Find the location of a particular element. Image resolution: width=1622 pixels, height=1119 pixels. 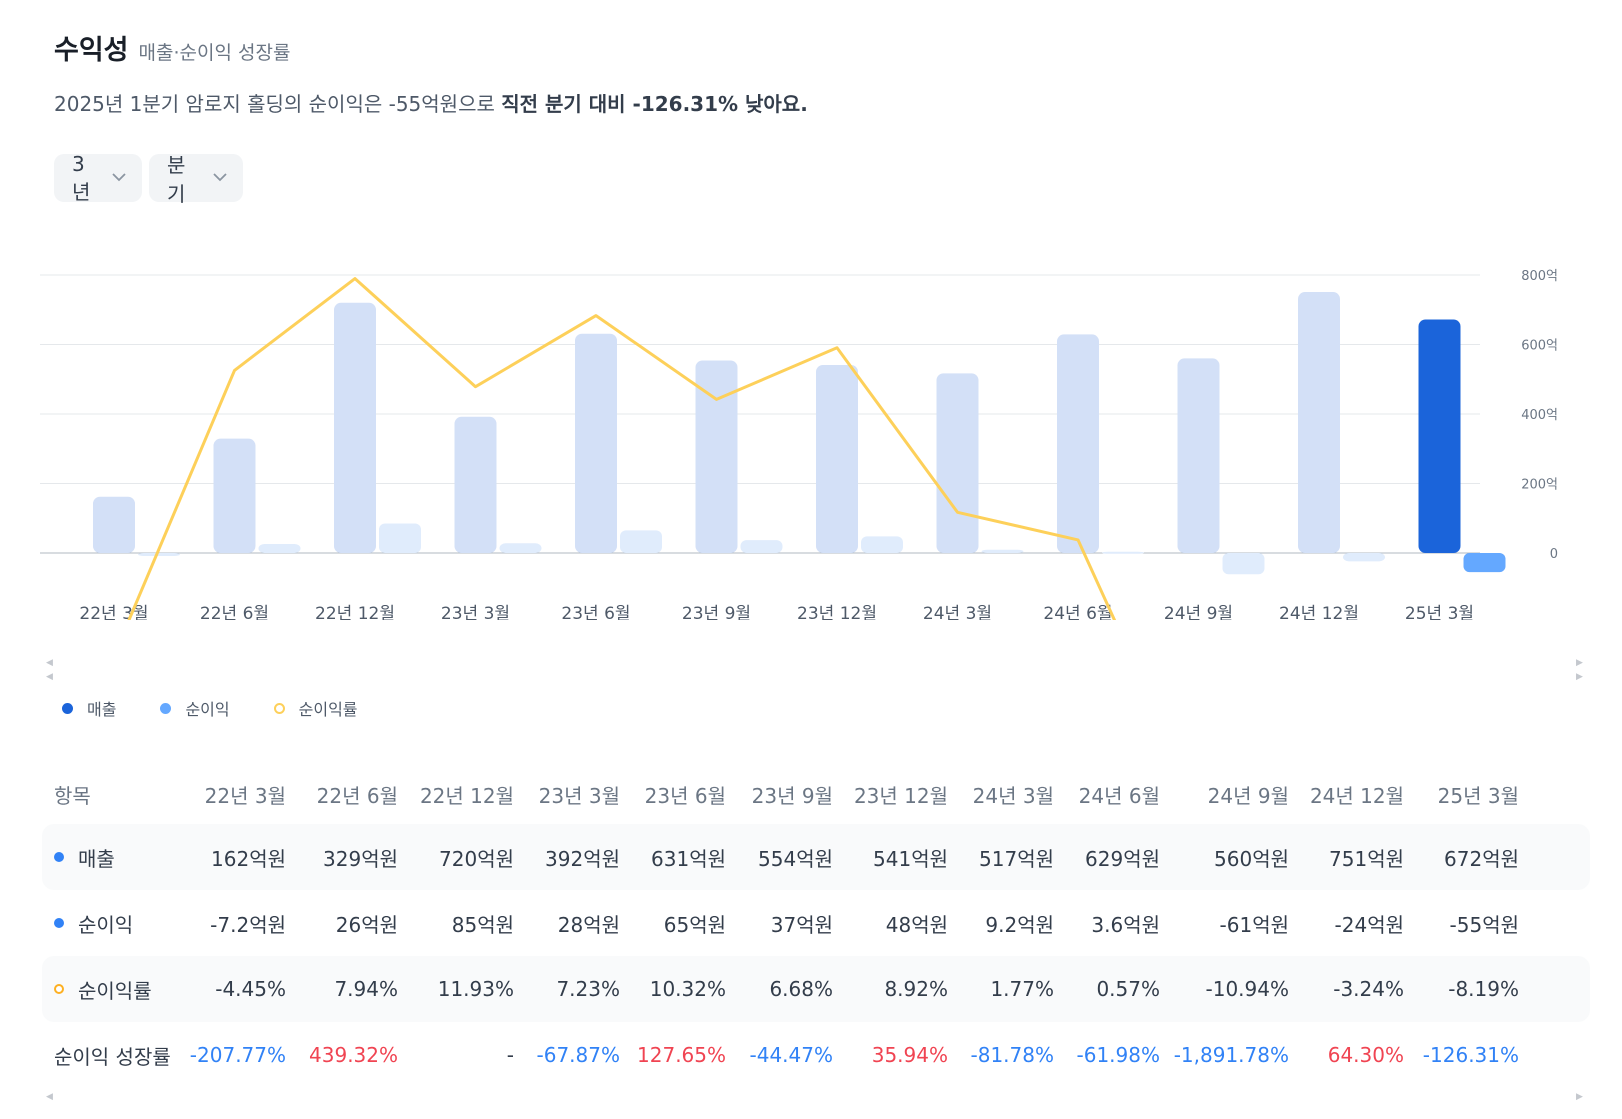

x-tick-label: 23년 9월 is located at coordinates (716, 612).